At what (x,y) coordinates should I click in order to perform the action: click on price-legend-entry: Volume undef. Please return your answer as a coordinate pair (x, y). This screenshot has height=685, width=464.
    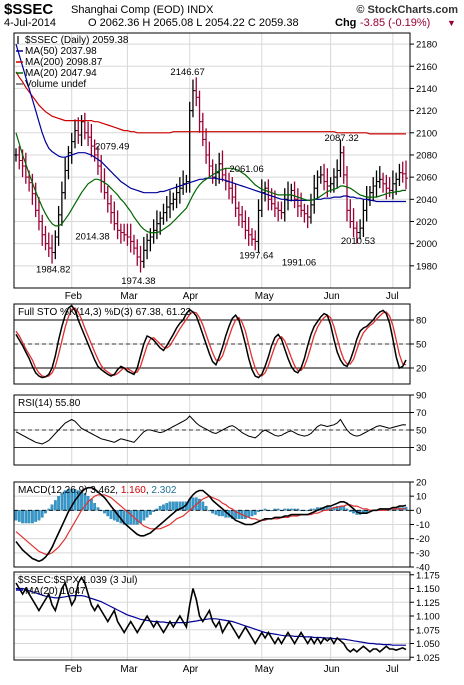
    Looking at the image, I should click on (55, 84).